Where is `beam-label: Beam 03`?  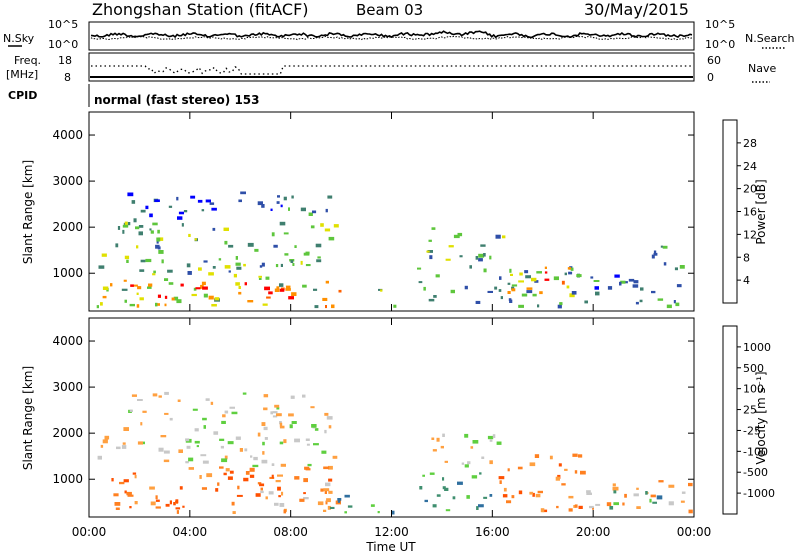 beam-label: Beam 03 is located at coordinates (389, 10).